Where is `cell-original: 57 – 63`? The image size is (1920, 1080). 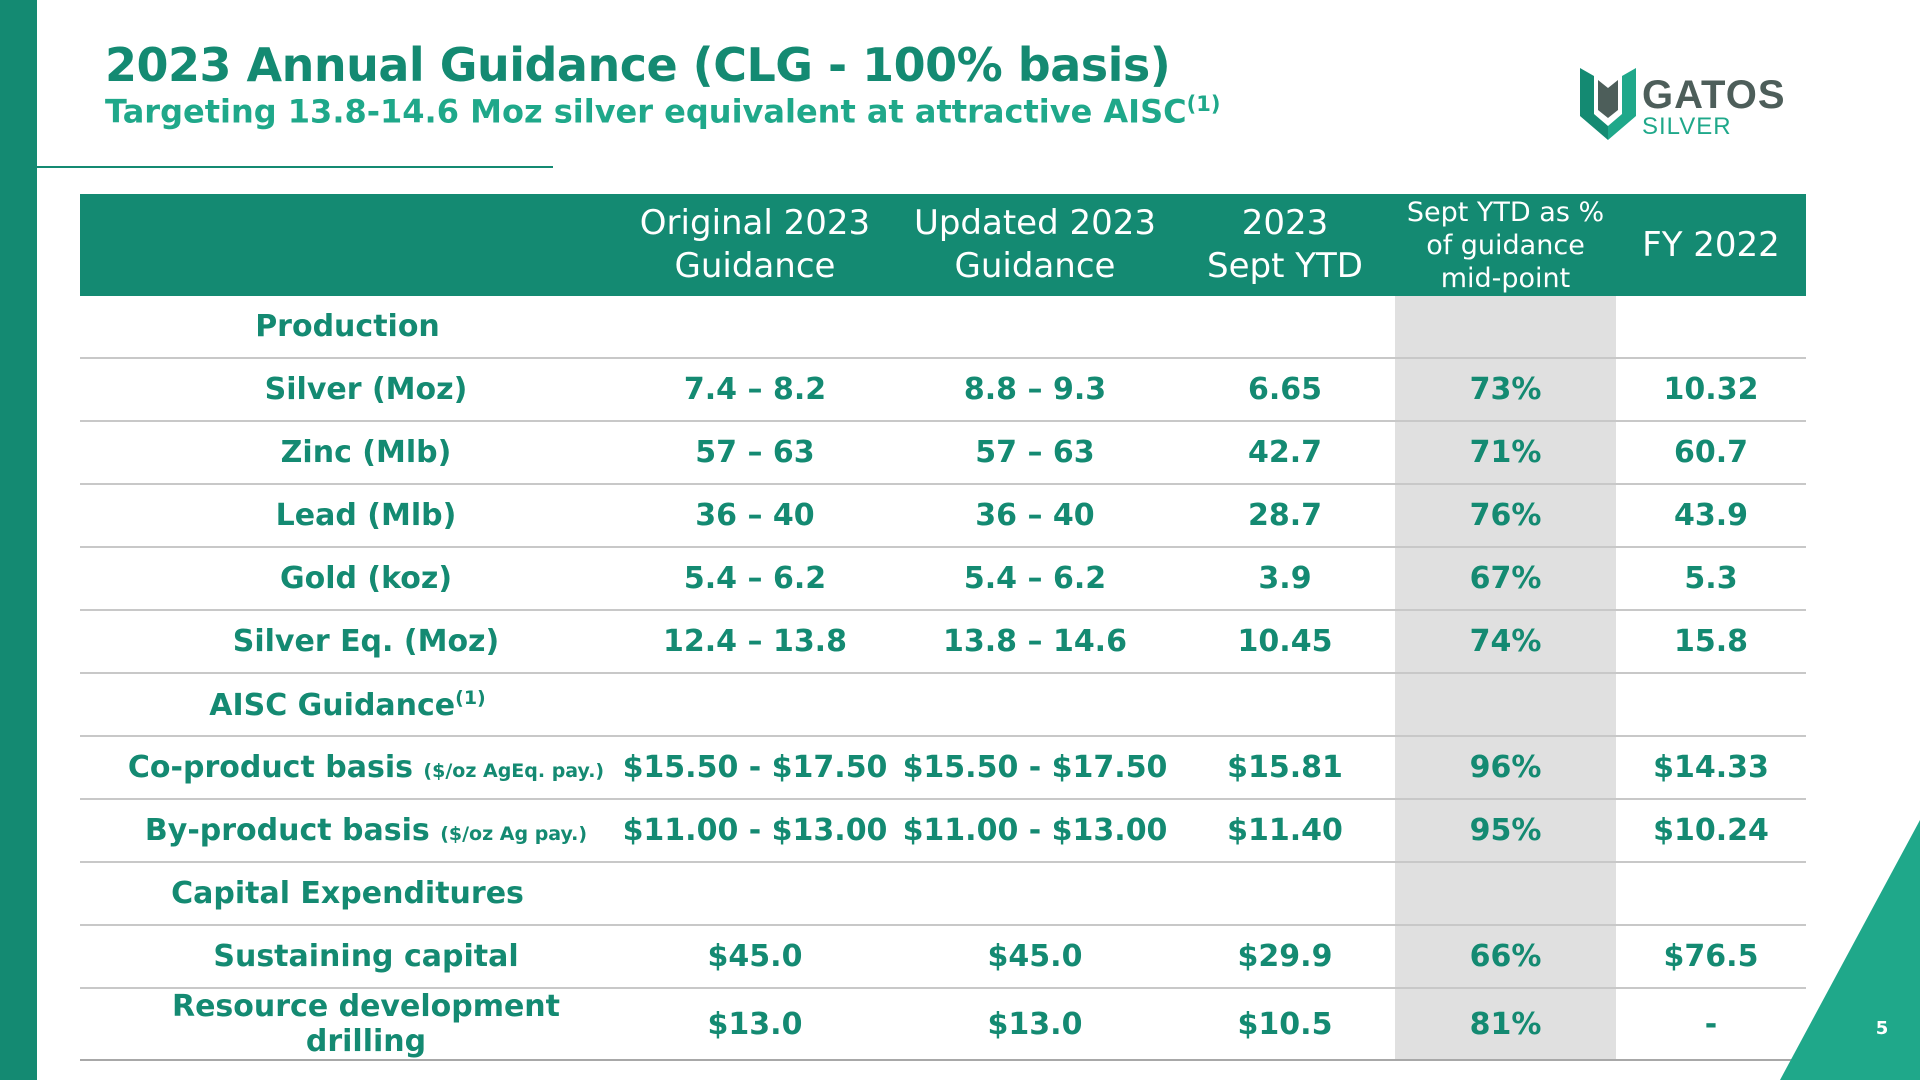
cell-original: 57 – 63 is located at coordinates (755, 453).